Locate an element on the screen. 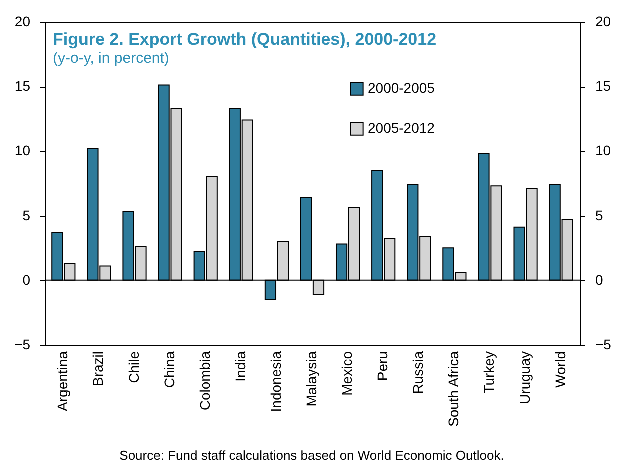 This screenshot has width=624, height=468. y-tick-label: 20 is located at coordinates (22, 22).